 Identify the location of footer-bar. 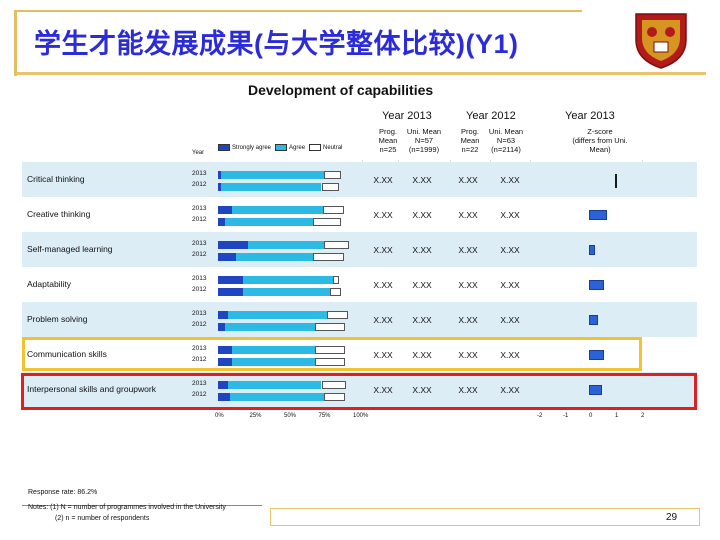
(485, 517).